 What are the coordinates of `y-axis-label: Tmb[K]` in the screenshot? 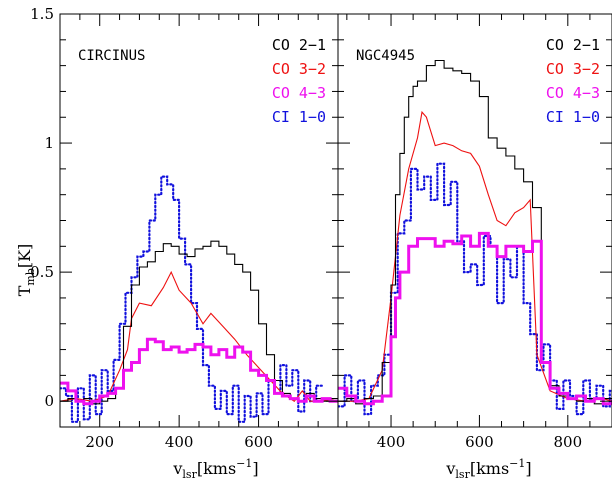 It's located at (26, 270).